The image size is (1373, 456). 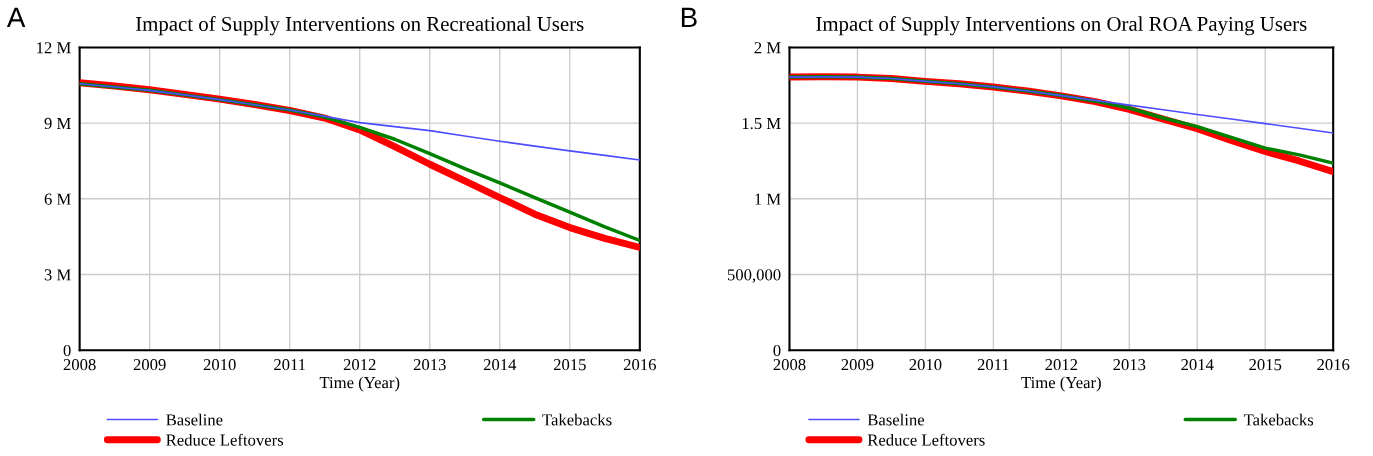 What do you see at coordinates (57, 123) in the screenshot?
I see `y-tick-label: 9 M` at bounding box center [57, 123].